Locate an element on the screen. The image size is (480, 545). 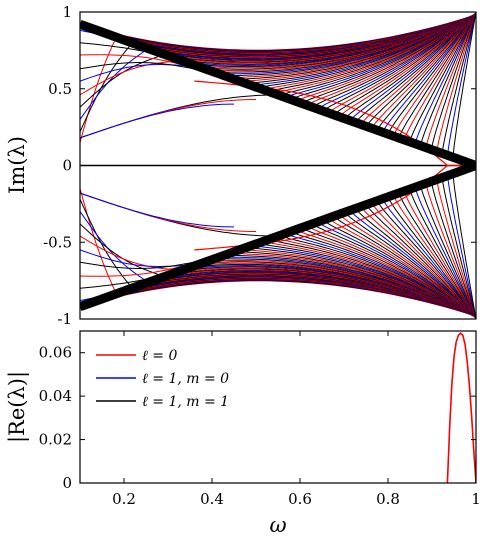
bottom-x-tick-label: 0.4 is located at coordinates (212, 499).